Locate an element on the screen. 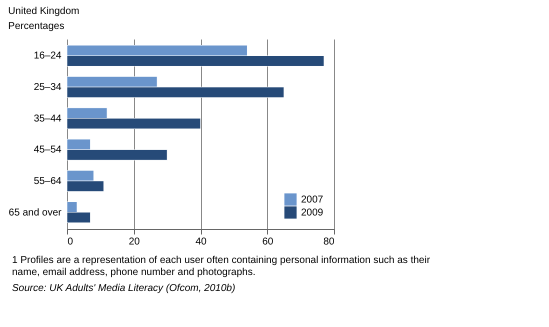  legend-label: 2007 is located at coordinates (312, 200).